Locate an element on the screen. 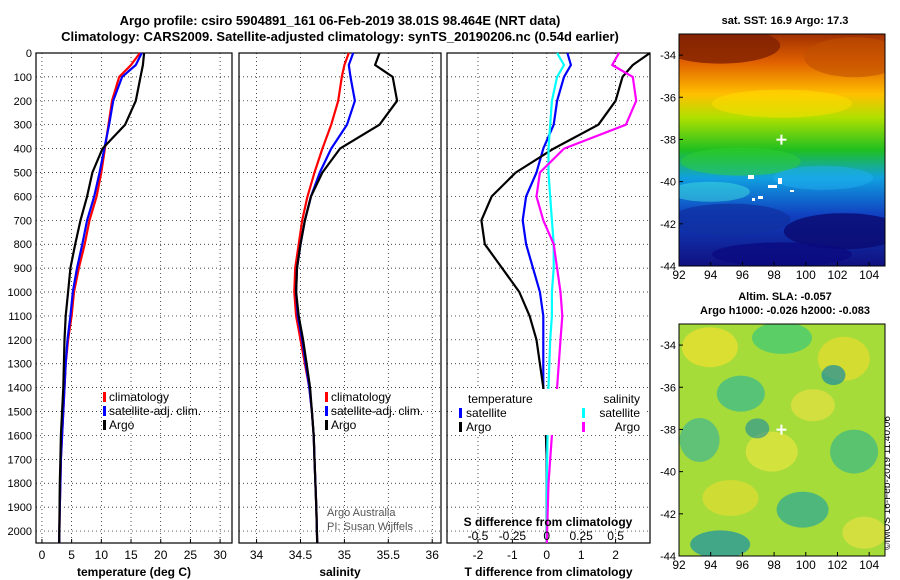 The width and height of the screenshot is (900, 580). depth-tick-label: 100 is located at coordinates (23, 78).